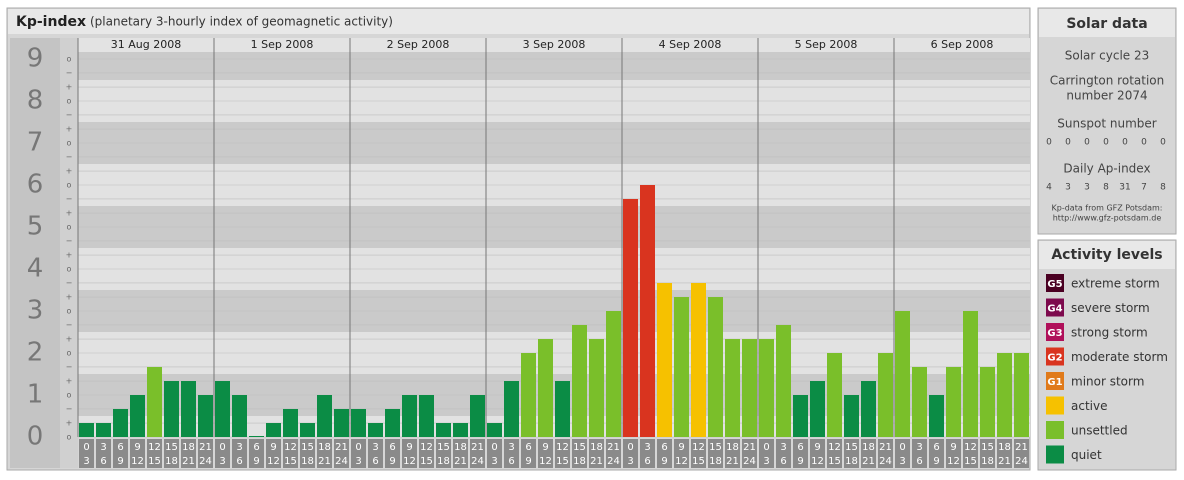 This screenshot has width=1184, height=480. Describe the element at coordinates (51, 22) in the screenshot. I see `chart-title: Kp-index` at that location.